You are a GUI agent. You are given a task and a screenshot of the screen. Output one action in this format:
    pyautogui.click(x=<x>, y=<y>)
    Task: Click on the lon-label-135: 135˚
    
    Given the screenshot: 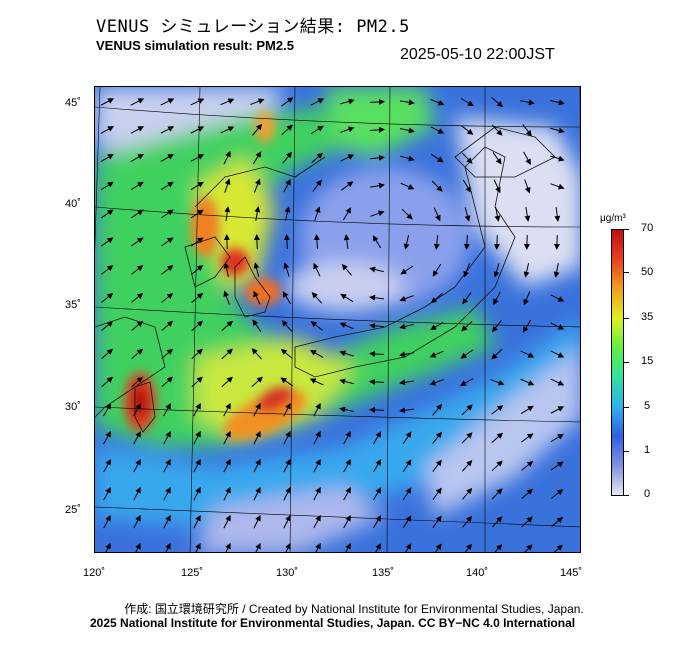 What is the action you would take?
    pyautogui.click(x=383, y=573)
    